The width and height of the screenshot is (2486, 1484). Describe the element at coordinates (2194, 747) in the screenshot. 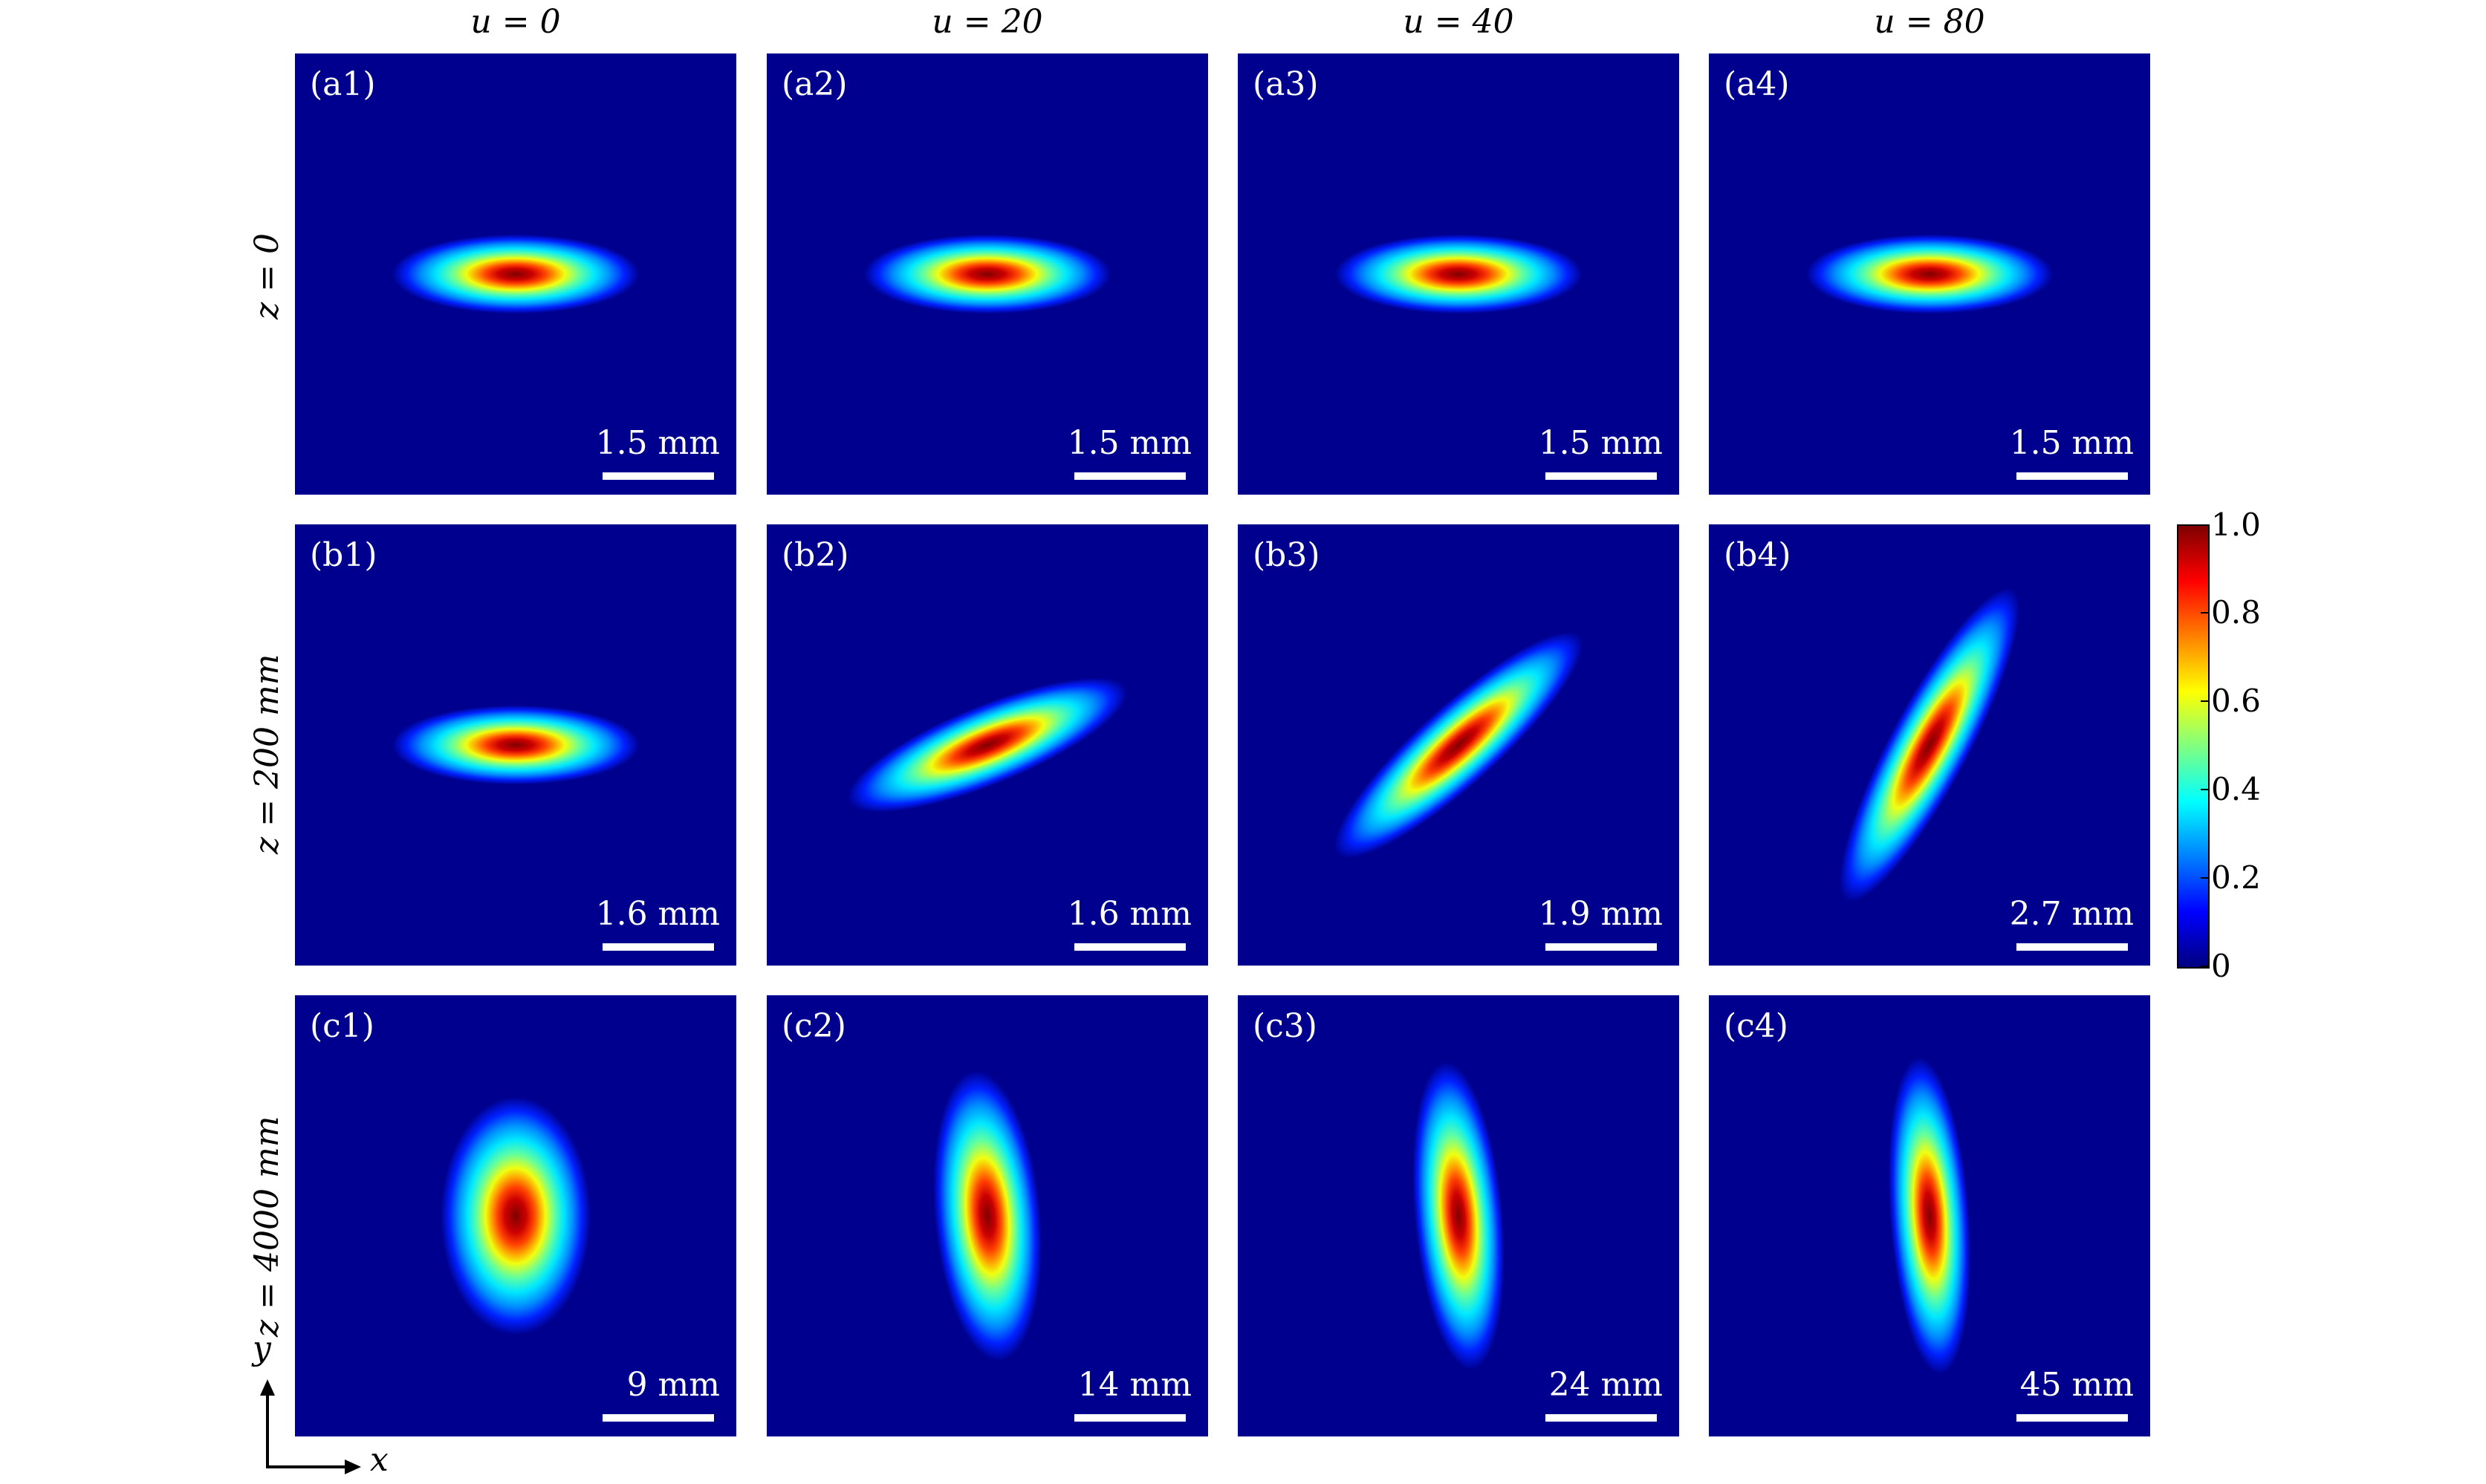

I see `colorbar` at that location.